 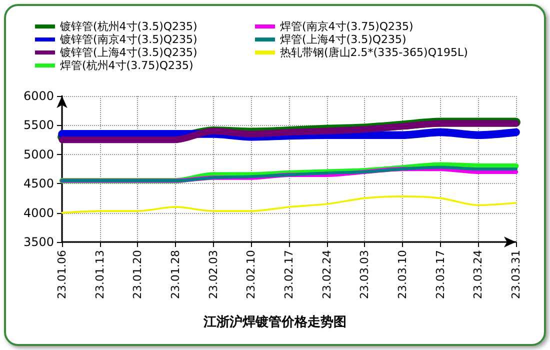 I want to click on legend-label: 焊管(南京4寸(3.75)Q235), so click(x=347, y=26).